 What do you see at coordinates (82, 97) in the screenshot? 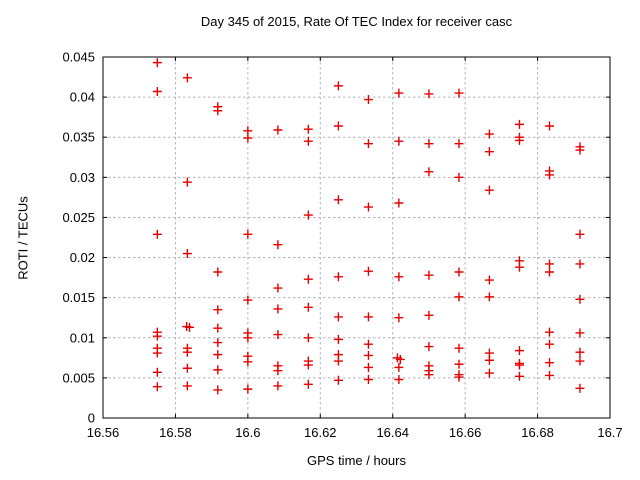
I see `y-tick-label: 0.04` at bounding box center [82, 97].